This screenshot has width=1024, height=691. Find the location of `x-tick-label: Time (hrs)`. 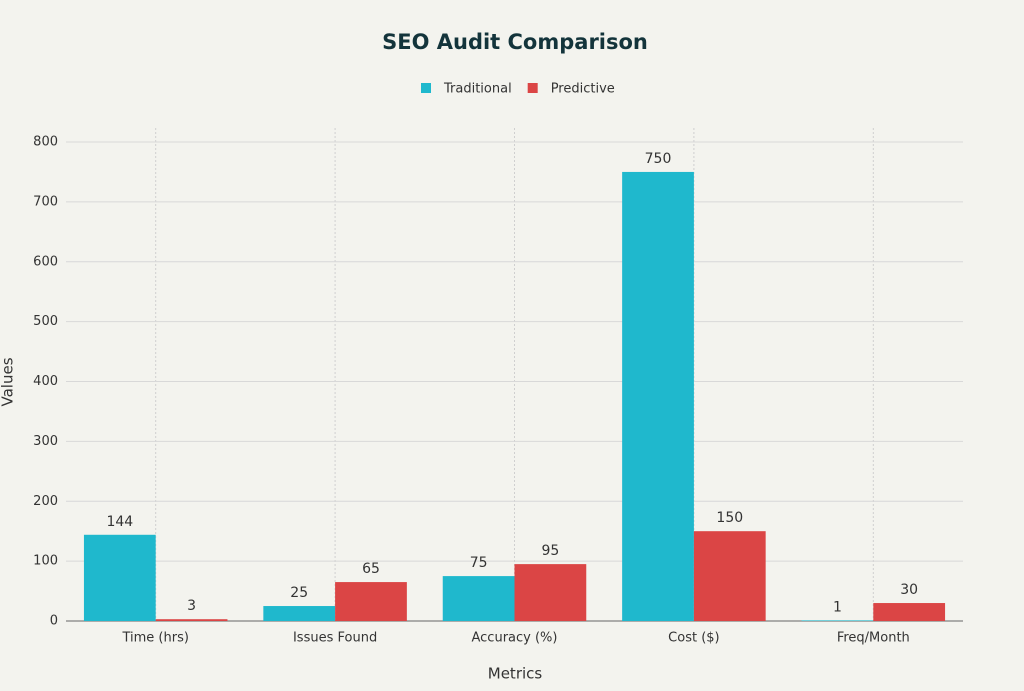

x-tick-label: Time (hrs) is located at coordinates (154, 638).